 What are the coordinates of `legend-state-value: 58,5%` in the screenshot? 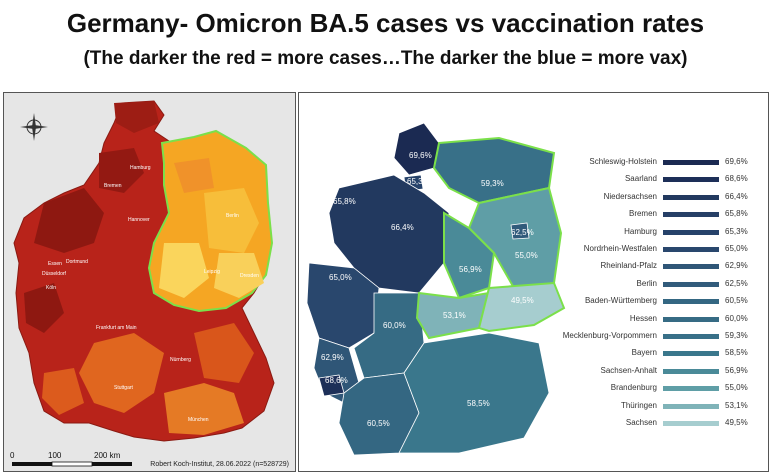 It's located at (736, 353).